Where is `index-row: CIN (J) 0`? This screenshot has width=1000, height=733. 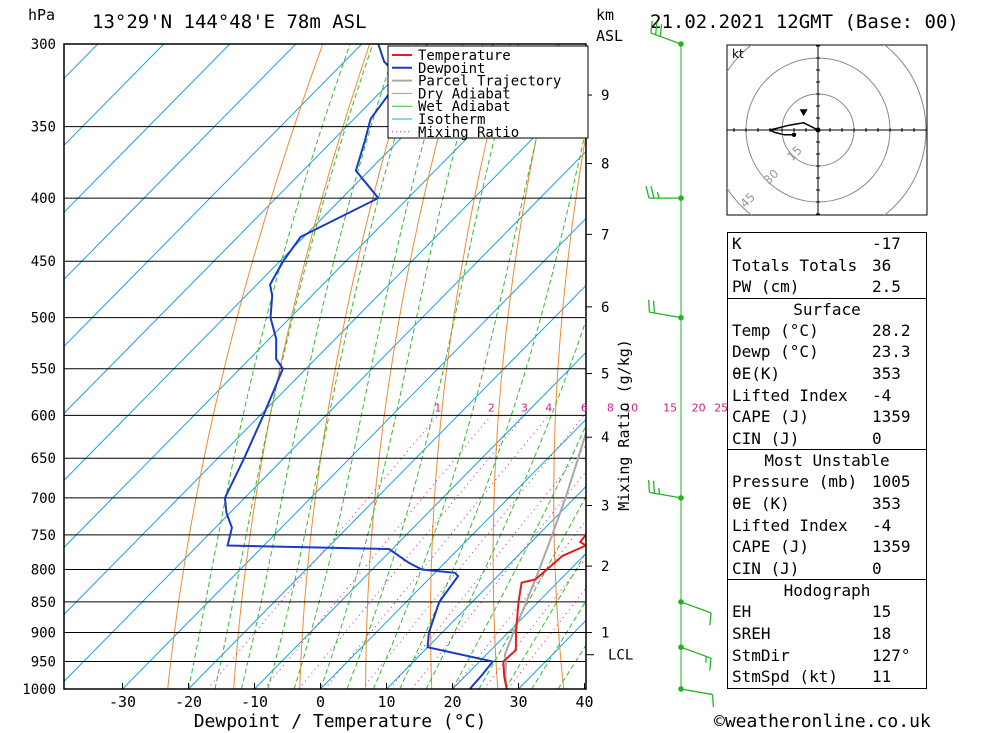
index-row: CIN (J) 0 is located at coordinates (827, 569).